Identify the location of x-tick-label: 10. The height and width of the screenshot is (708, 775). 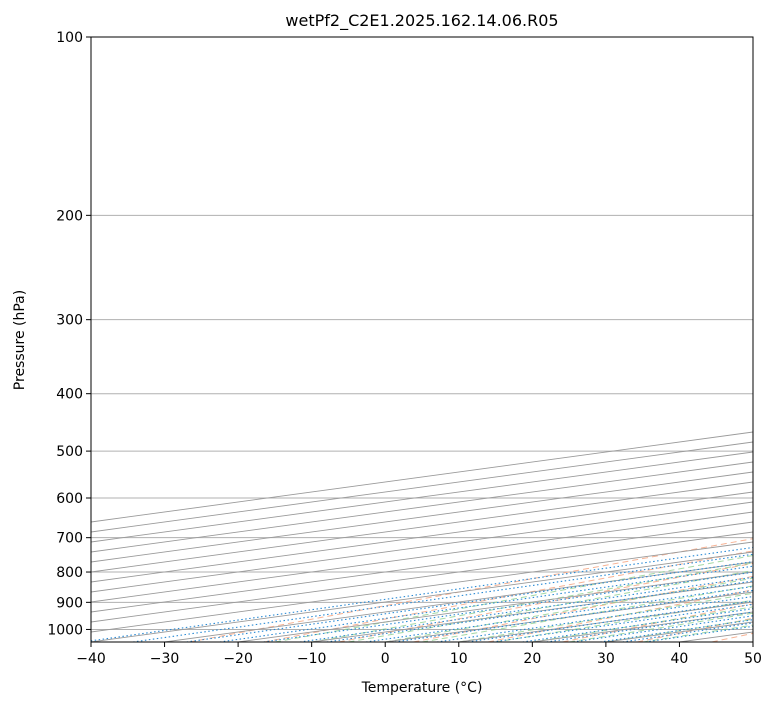
(459, 659).